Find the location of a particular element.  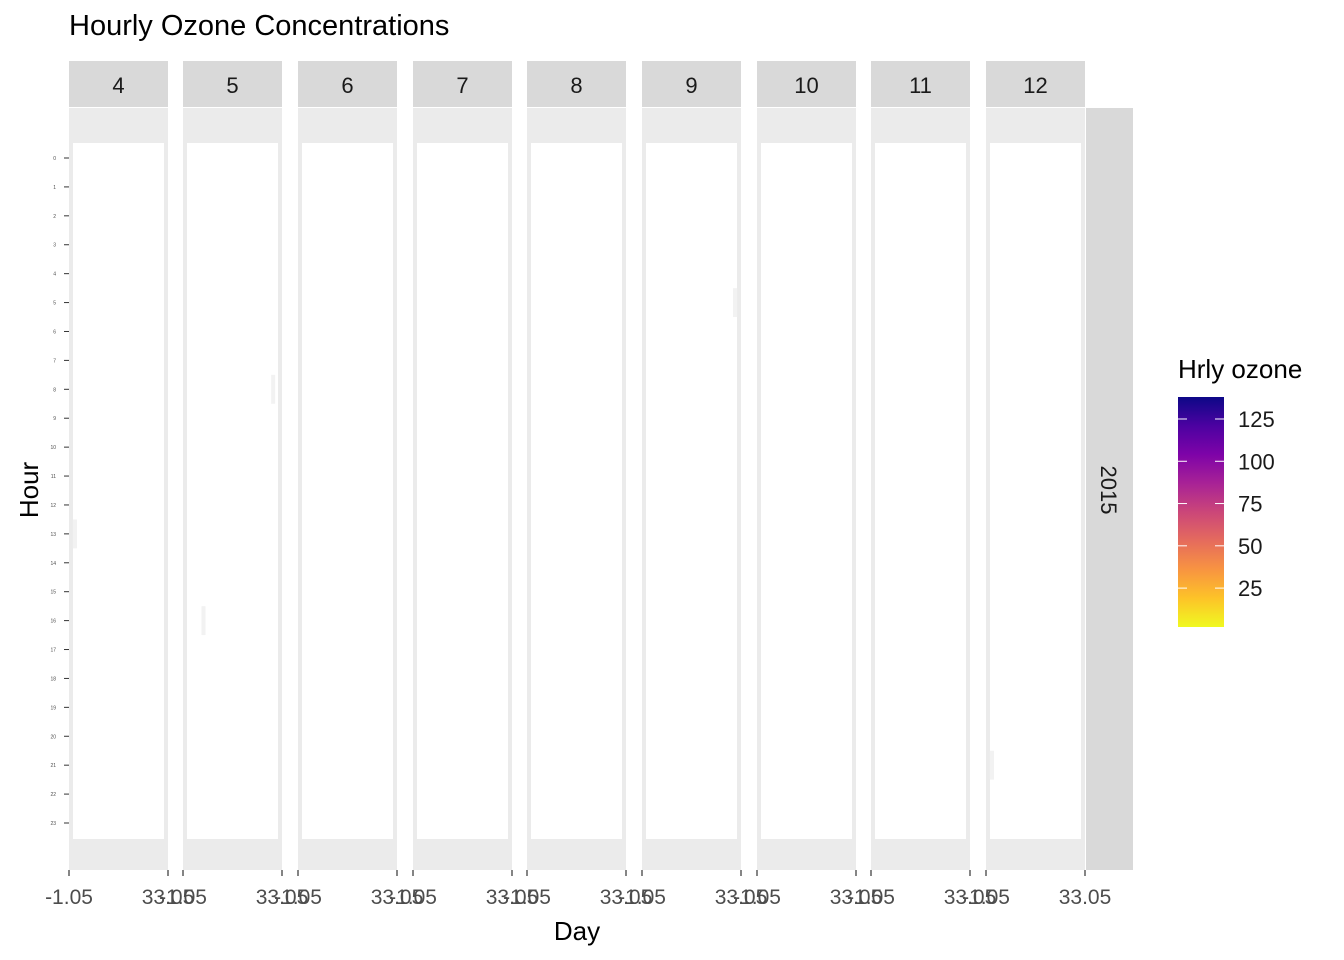

y-tick-label: 10 is located at coordinates (53, 448).